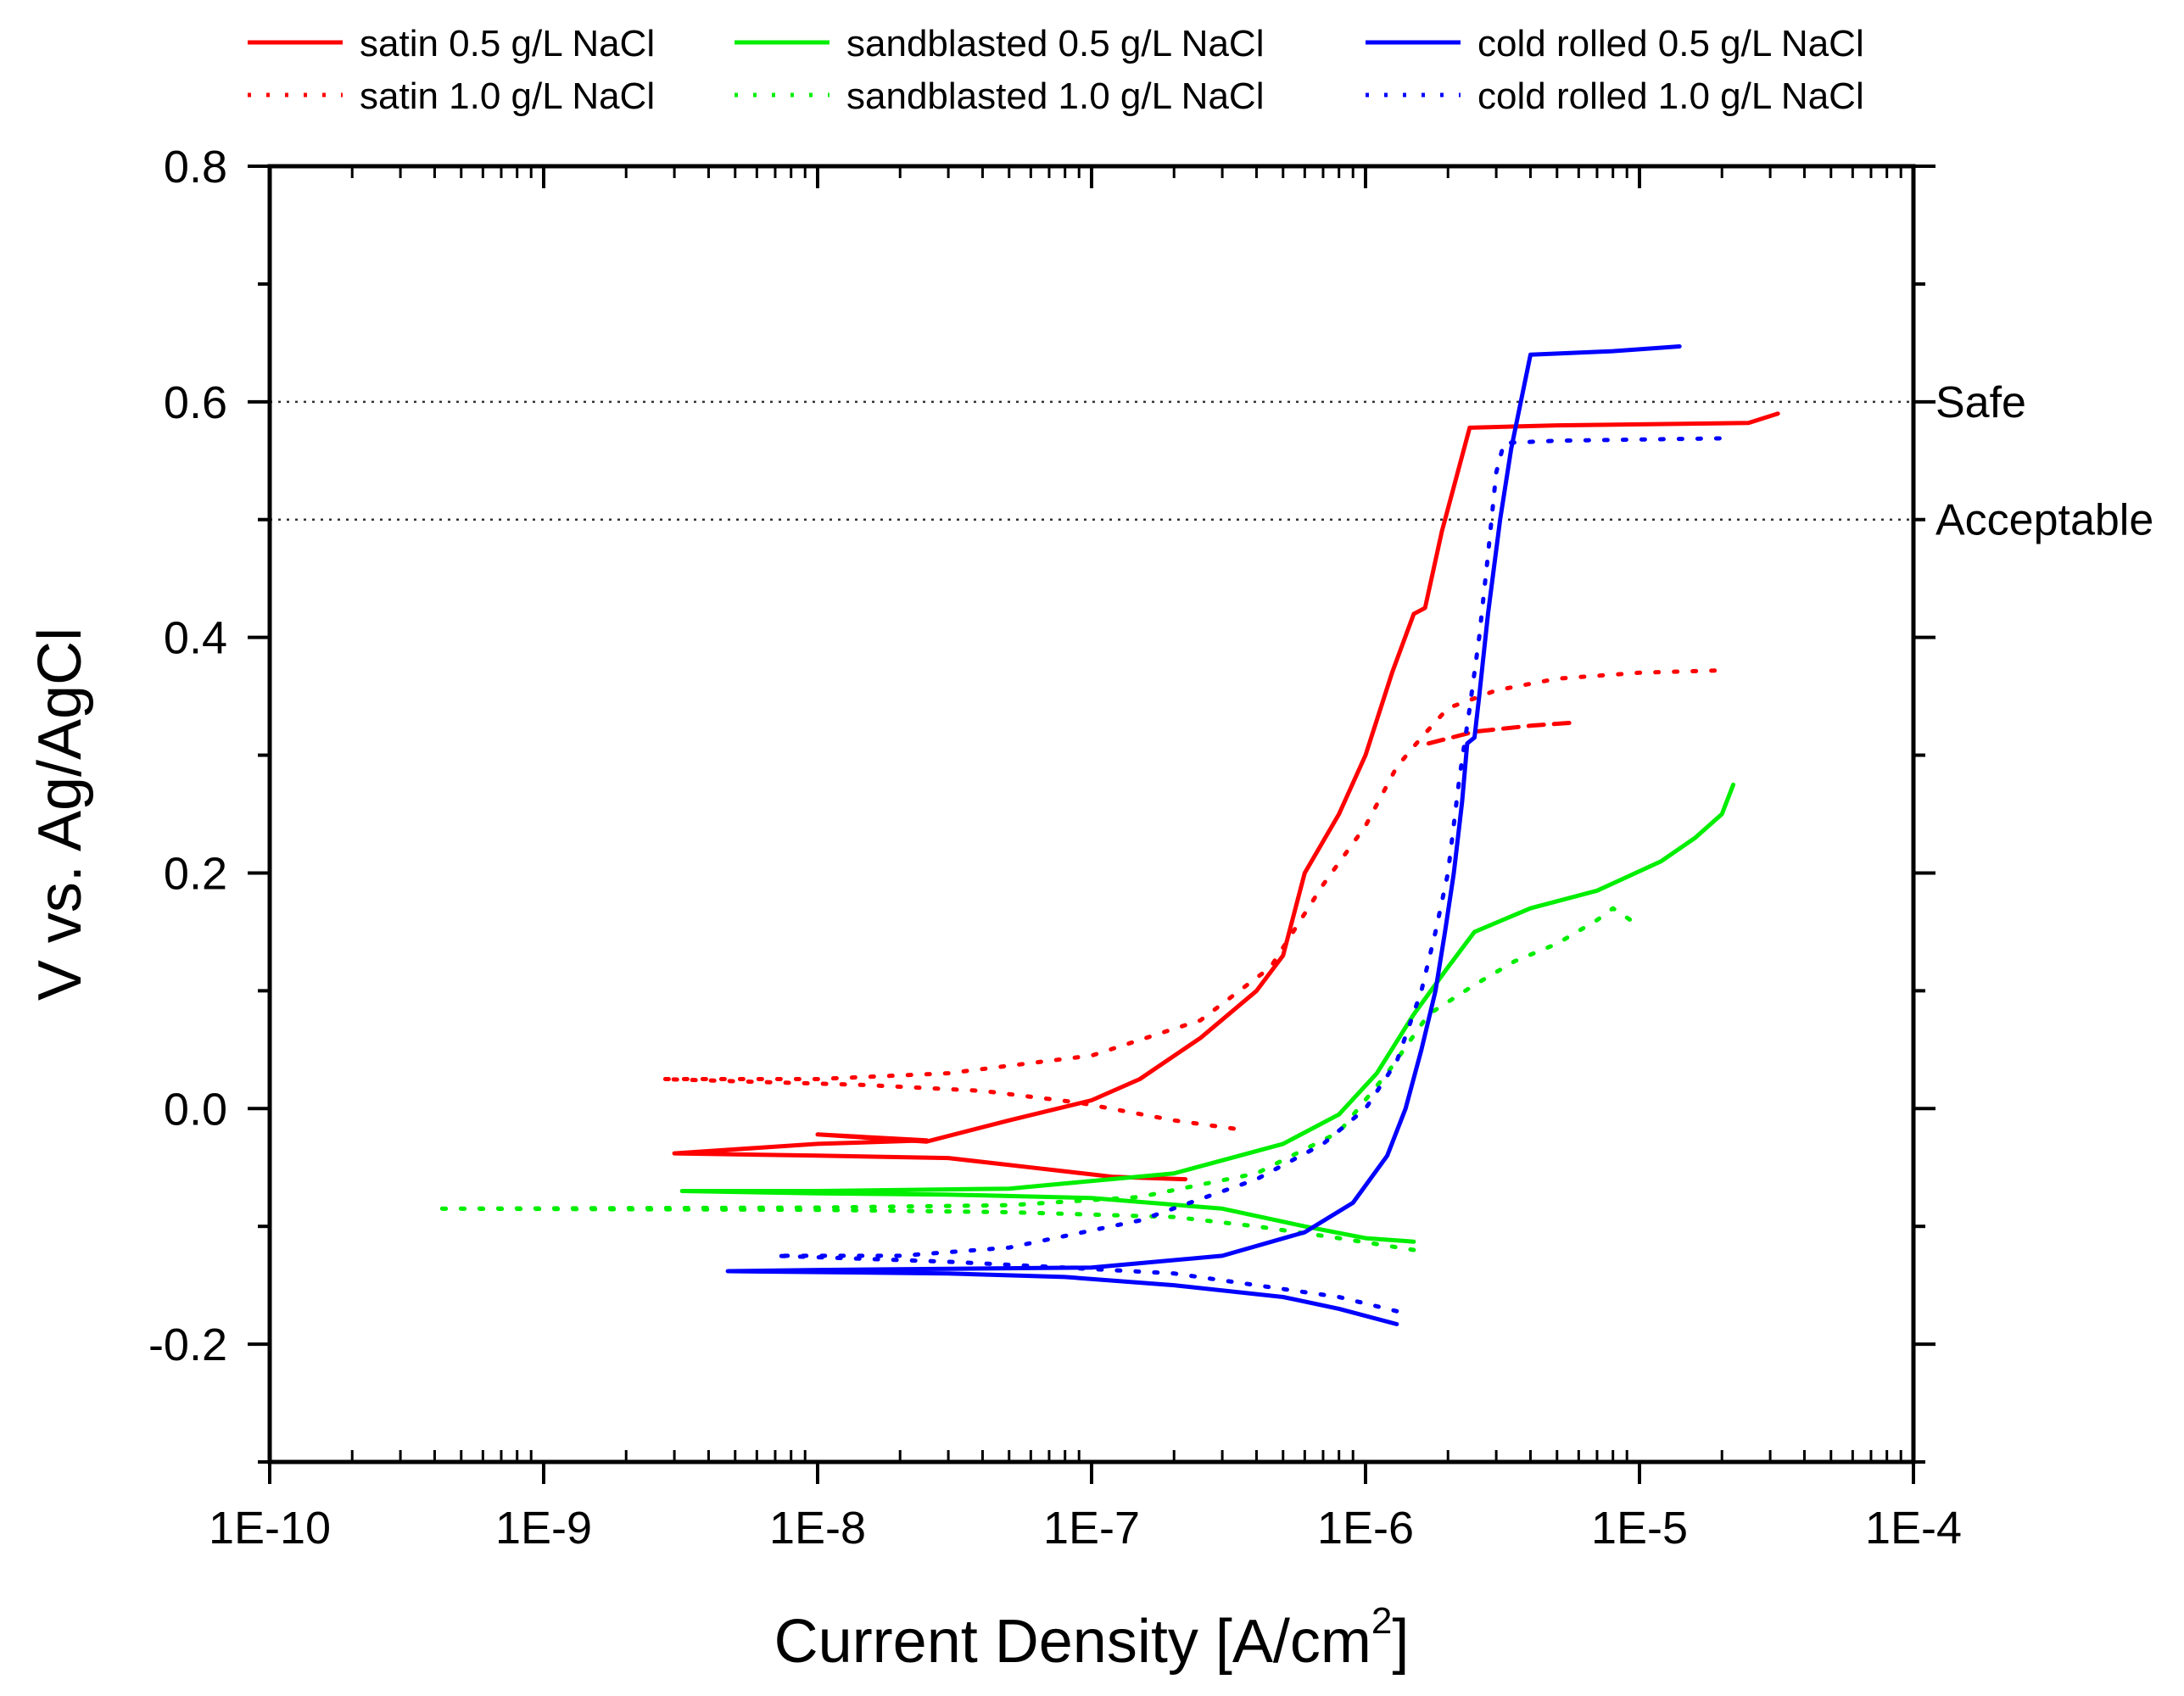  I want to click on legend-label: sandblasted 1.0 g/L NaCl, so click(1055, 96).